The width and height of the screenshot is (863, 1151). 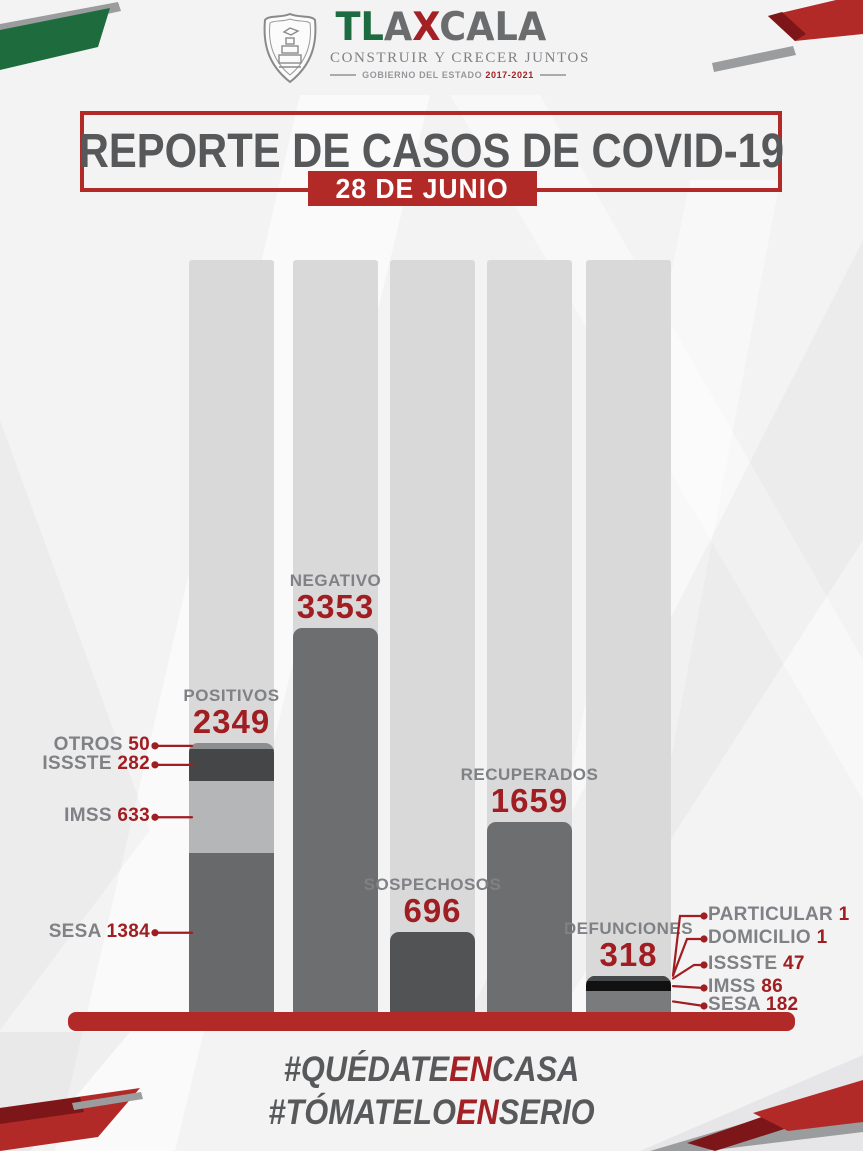 I want to click on callout-label-particular: PARTICULAR, so click(x=773, y=914).